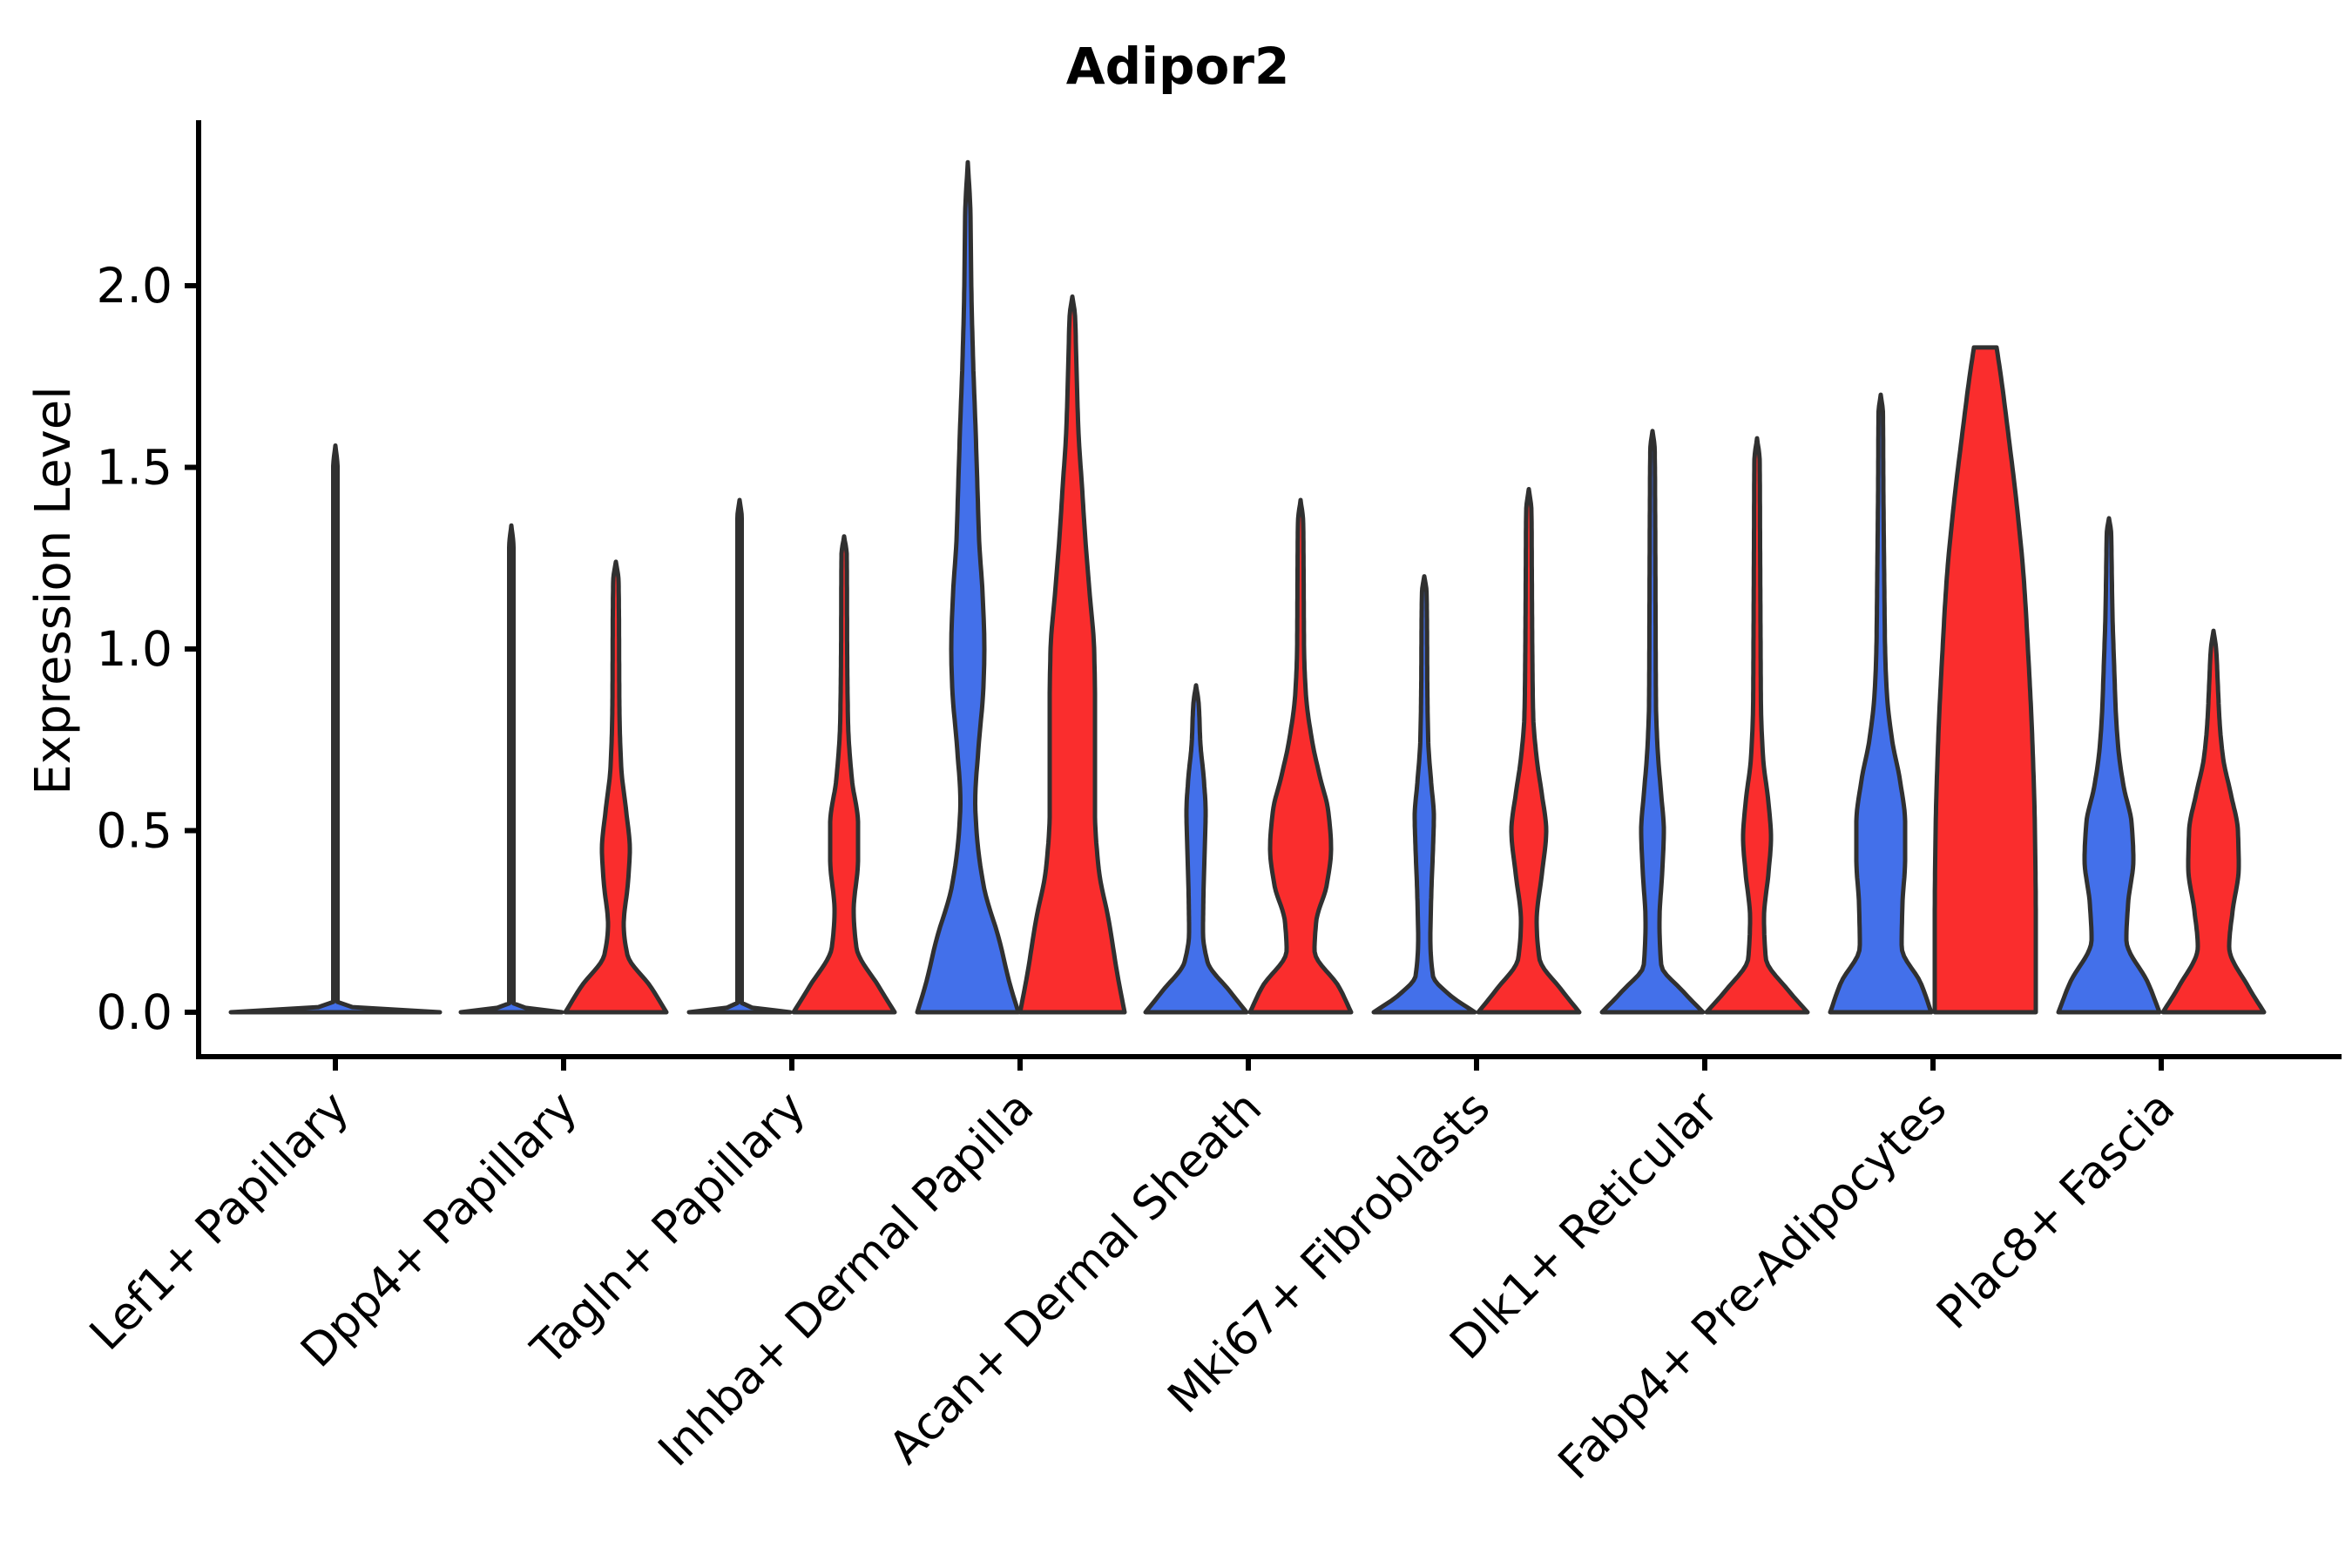 This screenshot has width=2352, height=1568. What do you see at coordinates (335, 729) in the screenshot?
I see `violin-lef1-papillary-blue` at bounding box center [335, 729].